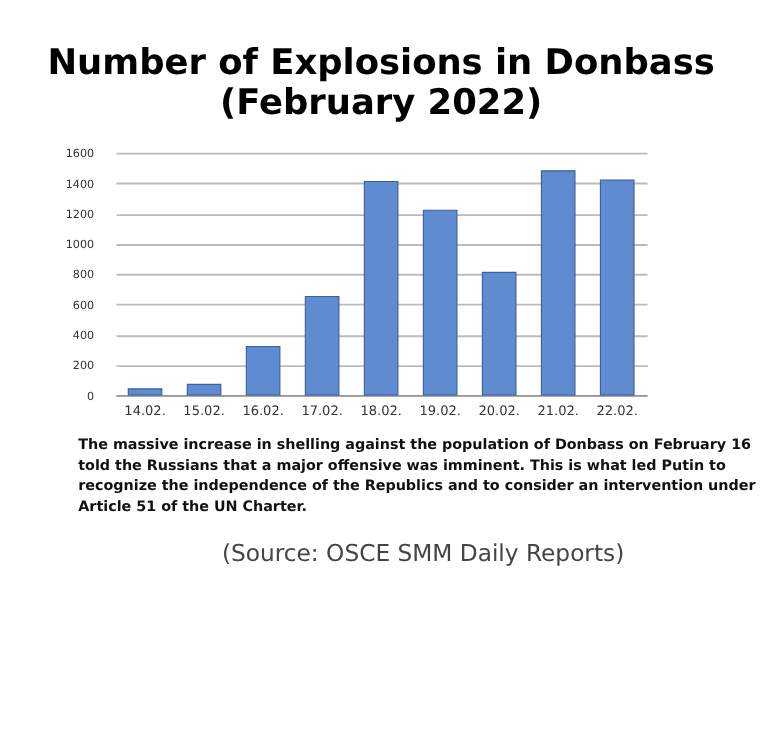 The image size is (766, 732). Describe the element at coordinates (423, 552) in the screenshot. I see `text: (Source: OSCE SMM Daily Reports)` at that location.